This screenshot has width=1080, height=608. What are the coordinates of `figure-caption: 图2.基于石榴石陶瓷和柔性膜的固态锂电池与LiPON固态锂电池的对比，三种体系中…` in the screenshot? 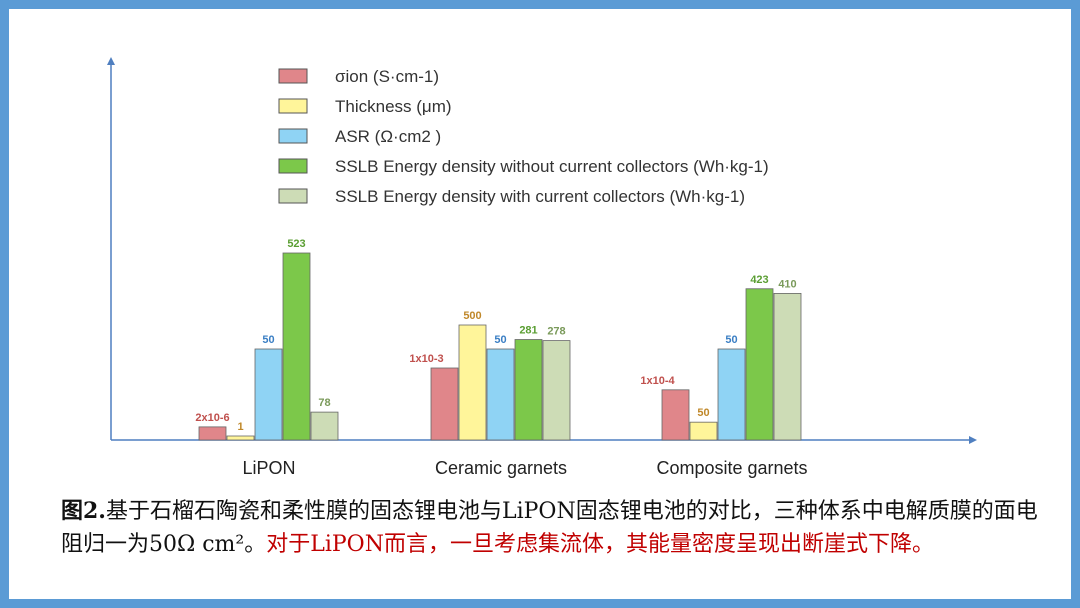 It's located at (556, 528).